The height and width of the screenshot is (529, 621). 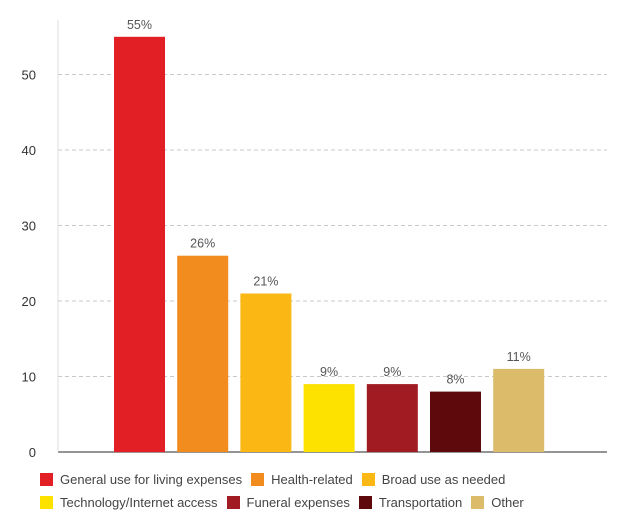 I want to click on y-tick-label: 40, so click(x=29, y=150).